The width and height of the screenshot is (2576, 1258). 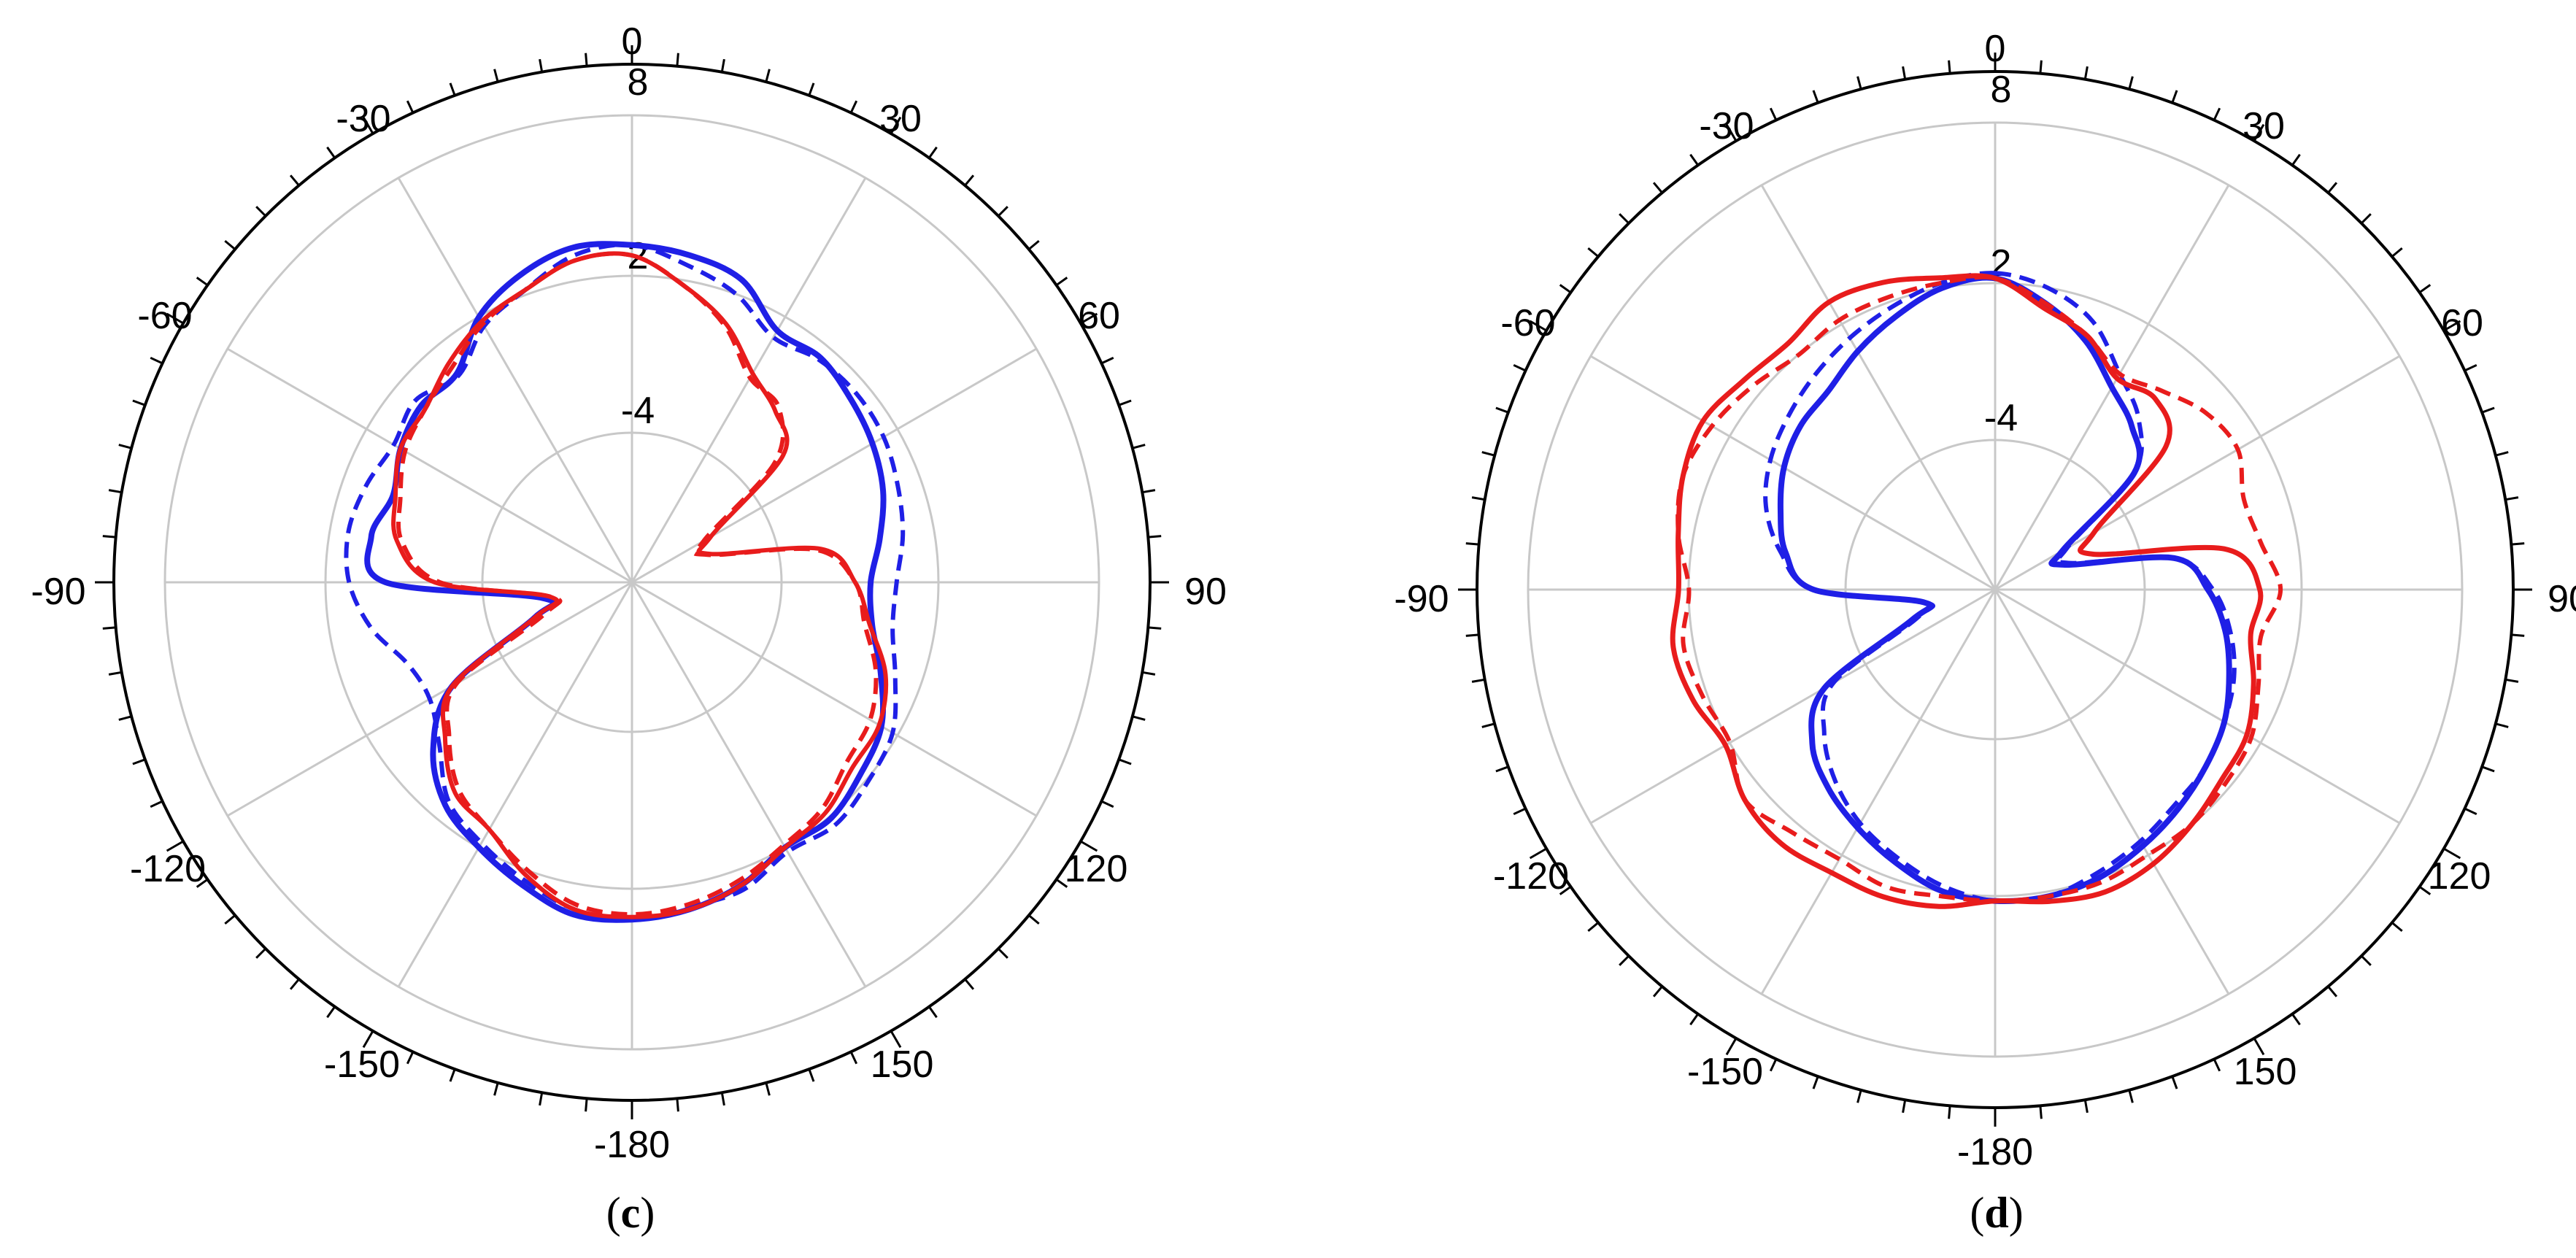 What do you see at coordinates (2562, 599) in the screenshot?
I see `angle-label: 90` at bounding box center [2562, 599].